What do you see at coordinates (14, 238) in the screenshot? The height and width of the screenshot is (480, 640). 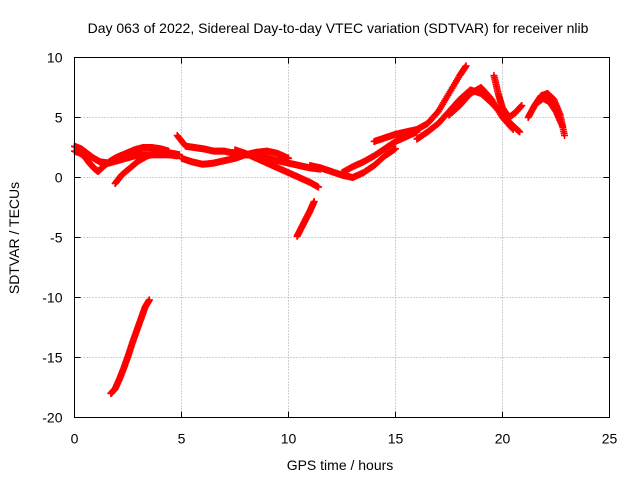 I see `y-axis-label: SDTVAR / TECUs` at bounding box center [14, 238].